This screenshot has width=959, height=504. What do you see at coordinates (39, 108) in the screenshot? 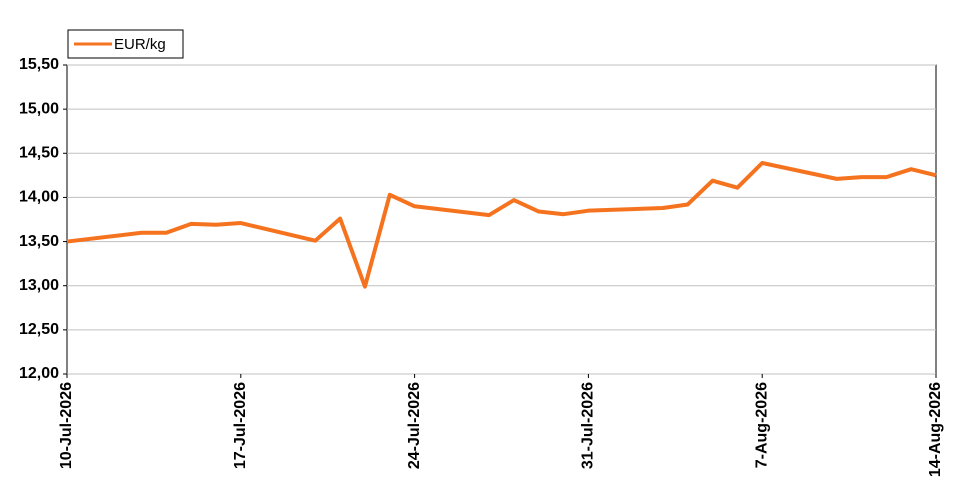
I see `y-tick-label: 15,00` at bounding box center [39, 108].